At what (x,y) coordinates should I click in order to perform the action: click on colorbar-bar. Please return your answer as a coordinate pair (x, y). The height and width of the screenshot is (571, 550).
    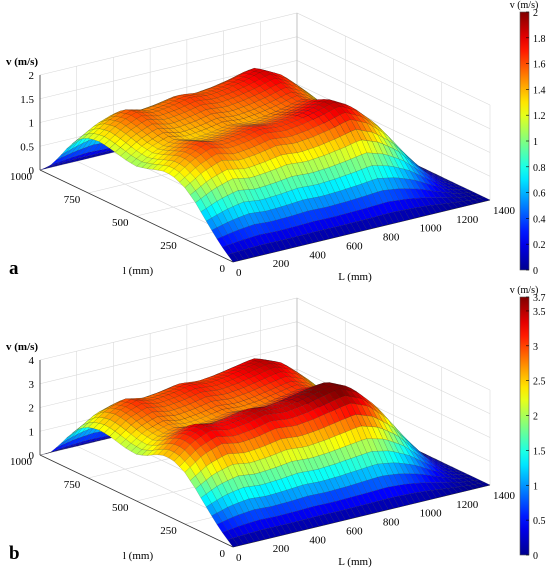
    Looking at the image, I should click on (524, 426).